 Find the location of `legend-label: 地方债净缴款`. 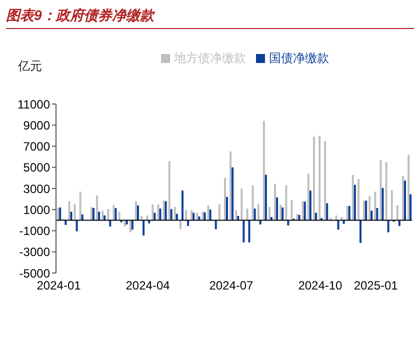

legend-label: 地方债净缴款 is located at coordinates (210, 58).